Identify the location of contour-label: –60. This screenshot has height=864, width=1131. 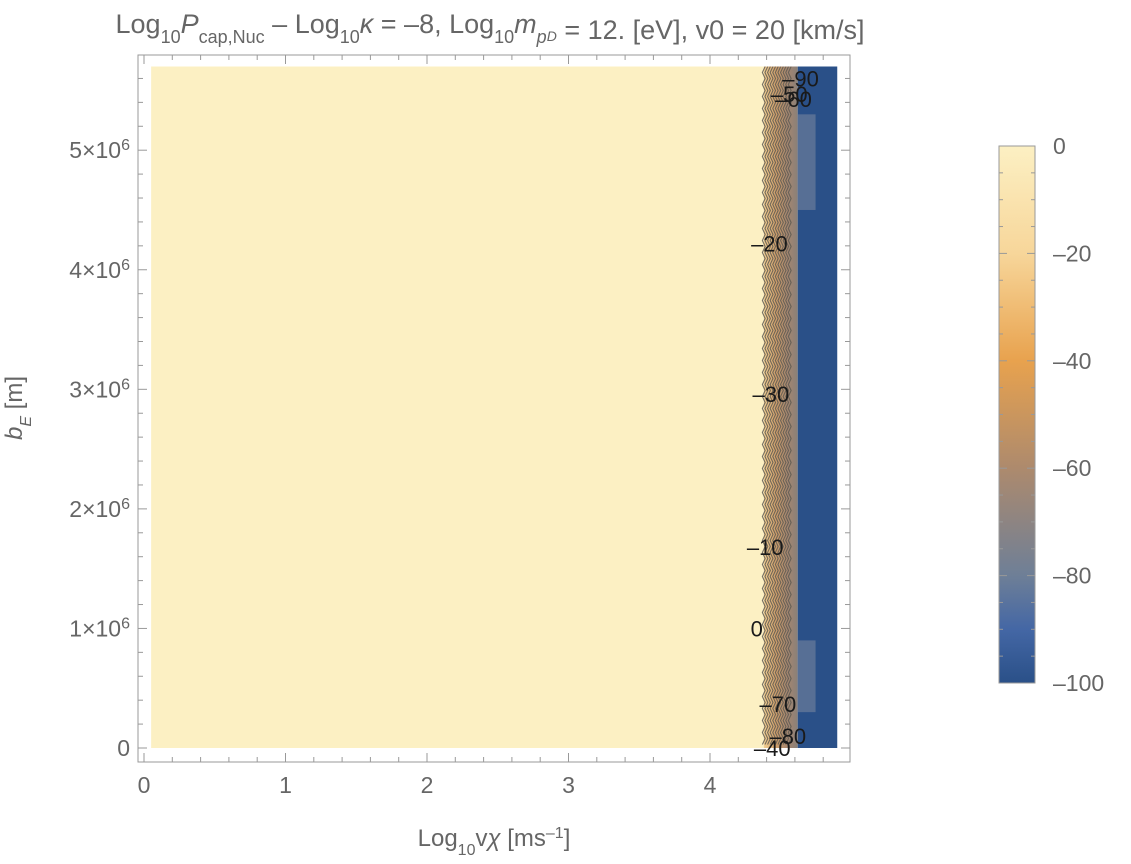
(793, 99).